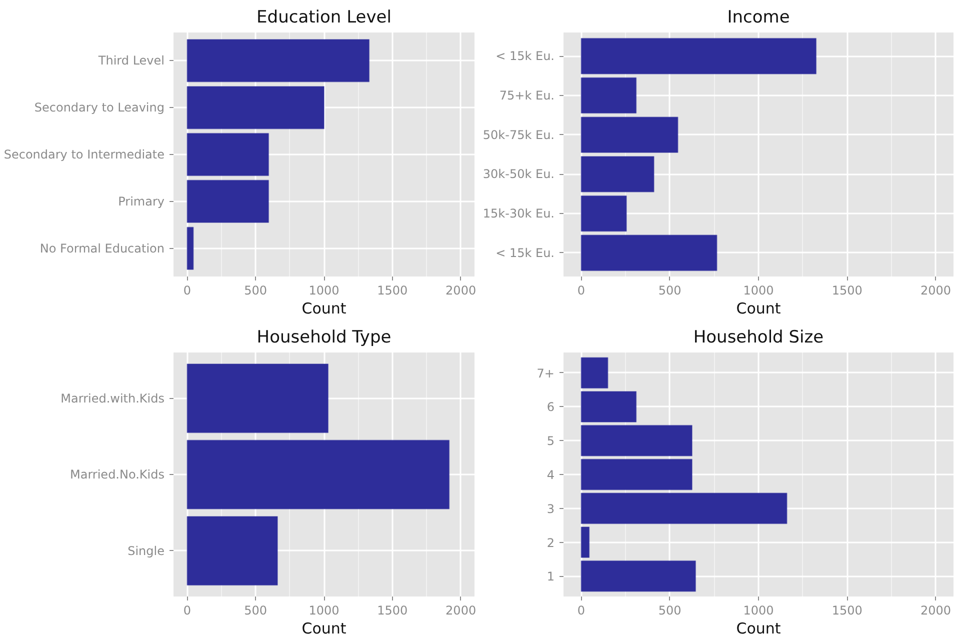  Describe the element at coordinates (131, 61) in the screenshot. I see `y-tick-label: Third Level` at that location.